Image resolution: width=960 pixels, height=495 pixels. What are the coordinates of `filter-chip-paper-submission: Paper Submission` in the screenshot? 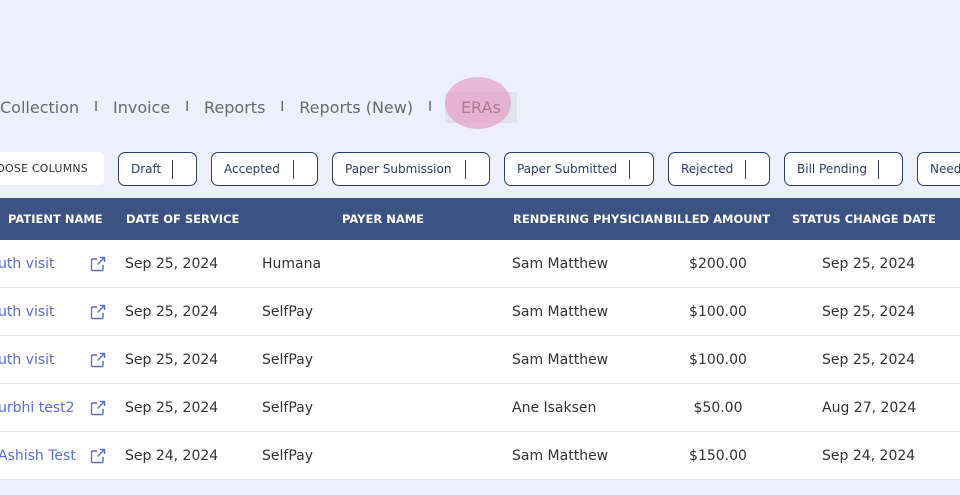 It's located at (411, 169).